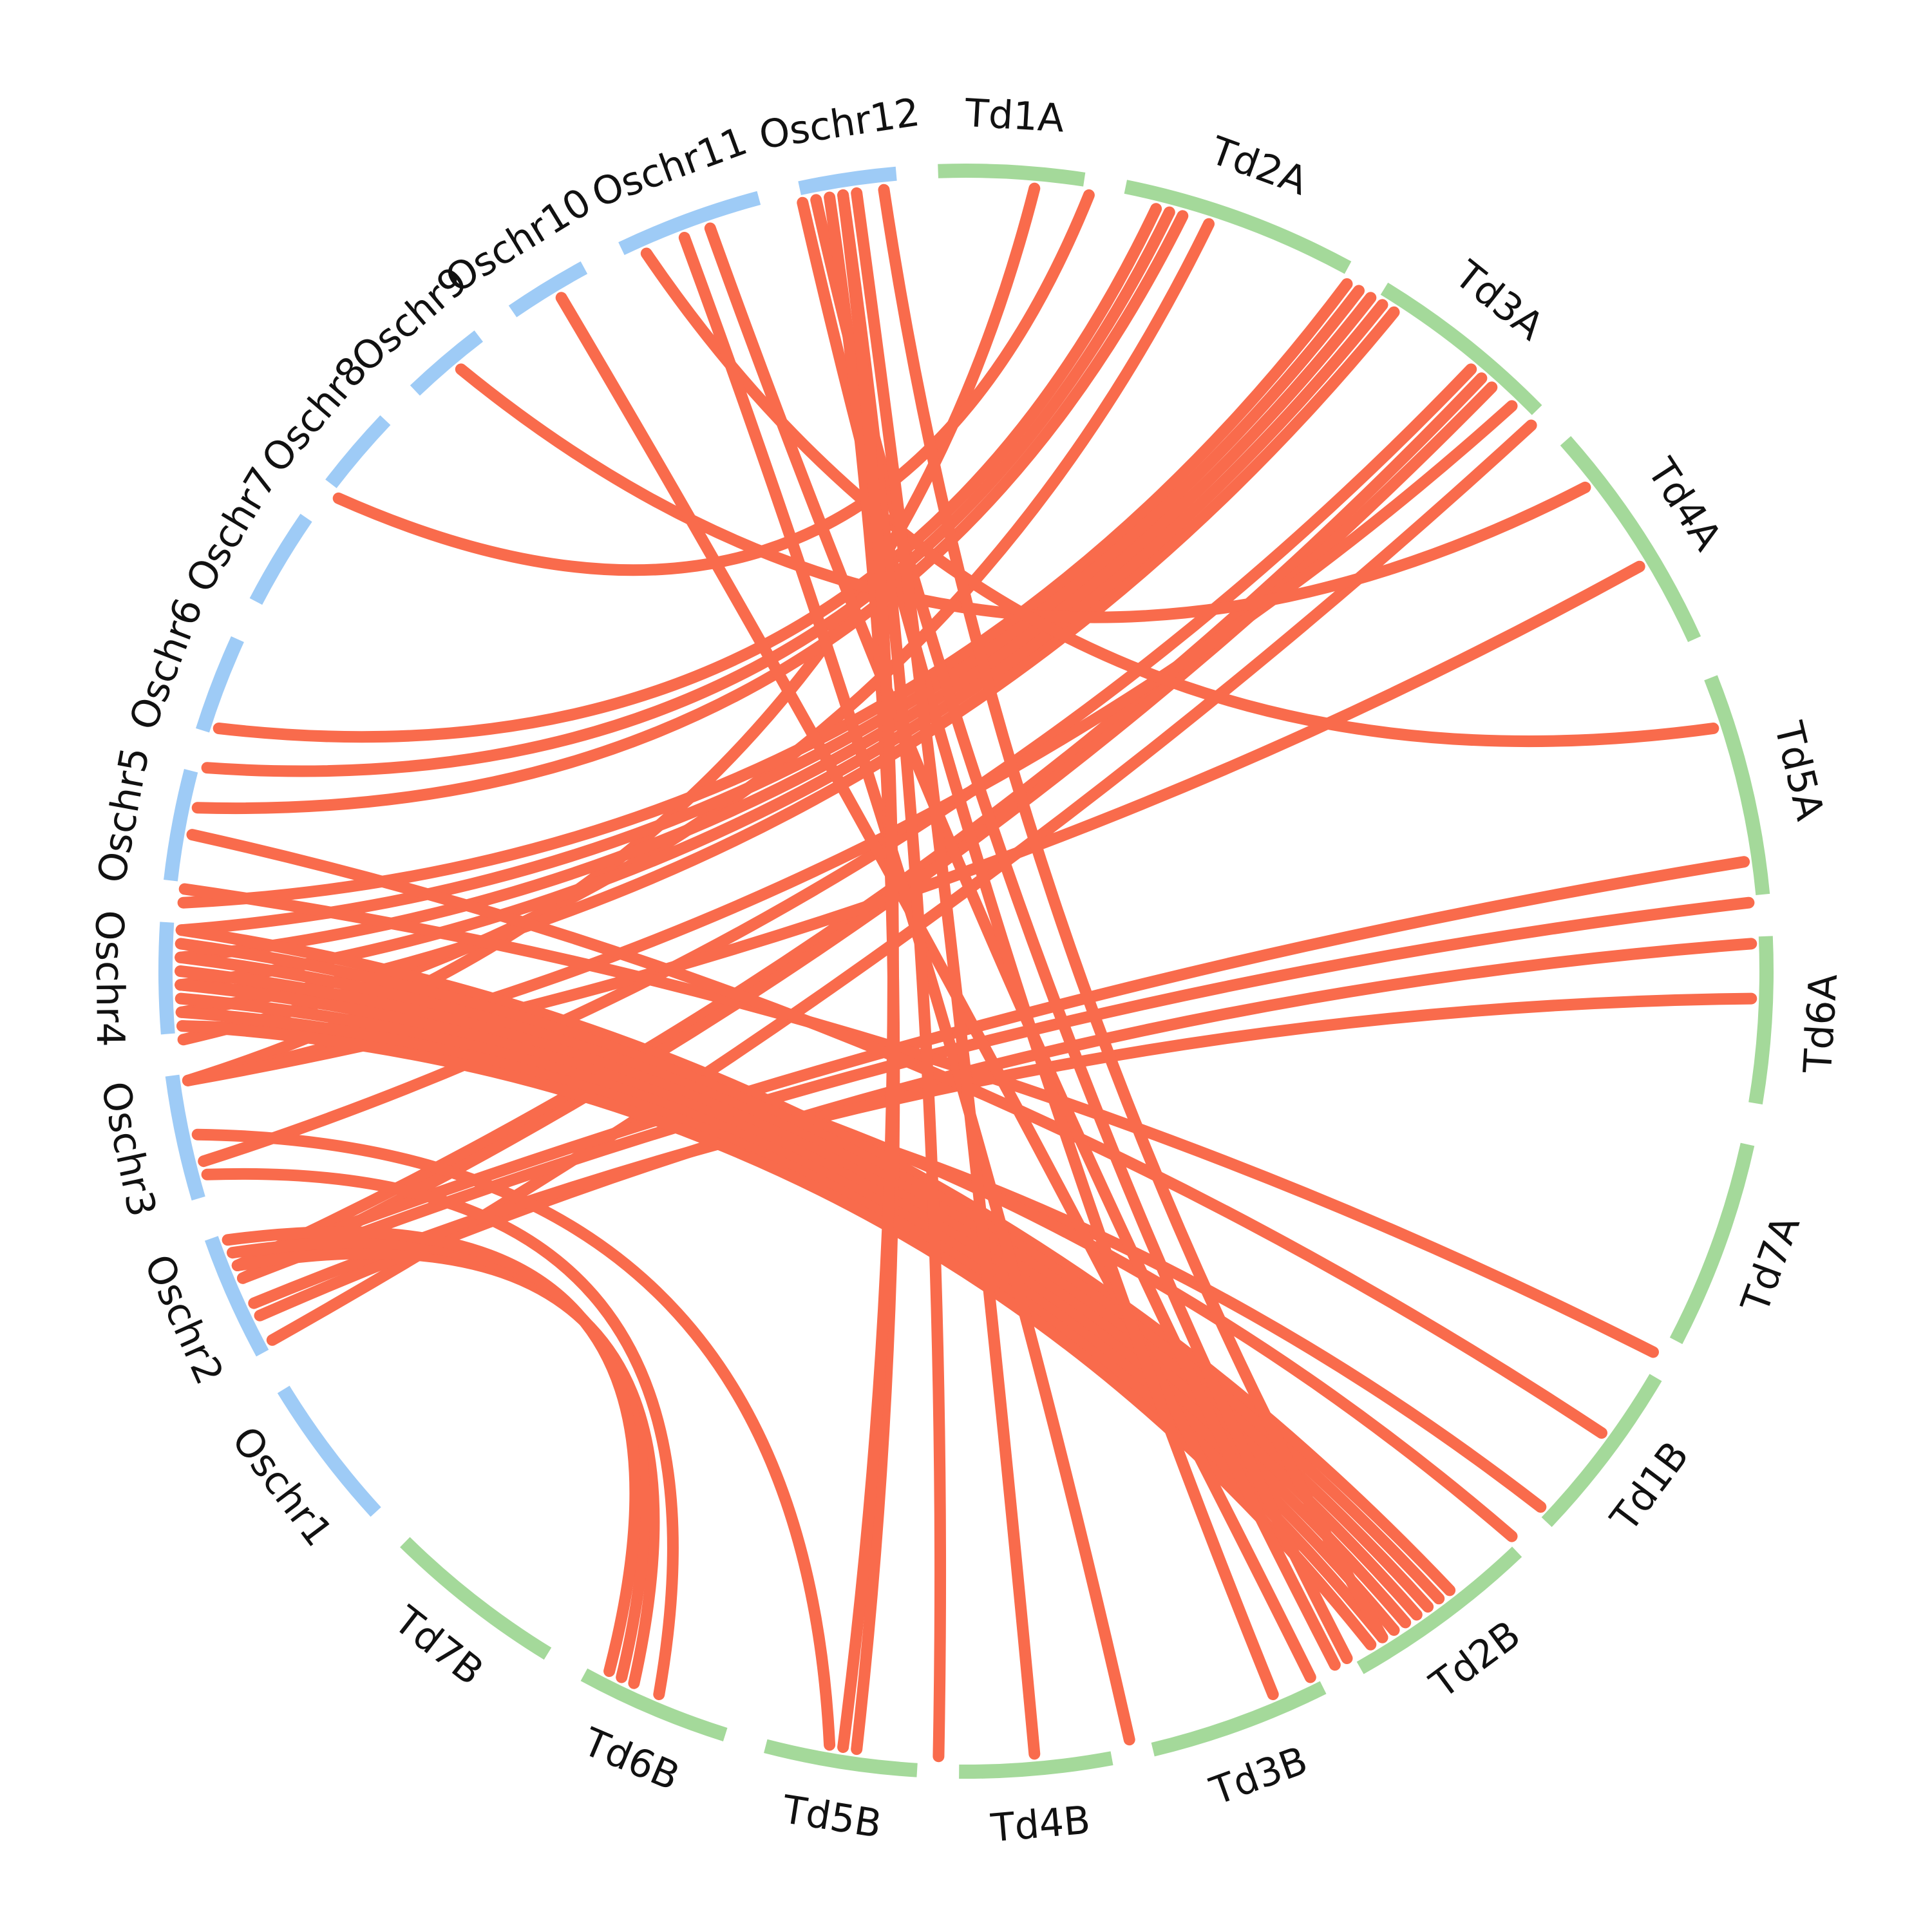 This screenshot has height=1932, width=1932. What do you see at coordinates (128, 1148) in the screenshot?
I see `chromosome-label-oschr3: Oschr3` at bounding box center [128, 1148].